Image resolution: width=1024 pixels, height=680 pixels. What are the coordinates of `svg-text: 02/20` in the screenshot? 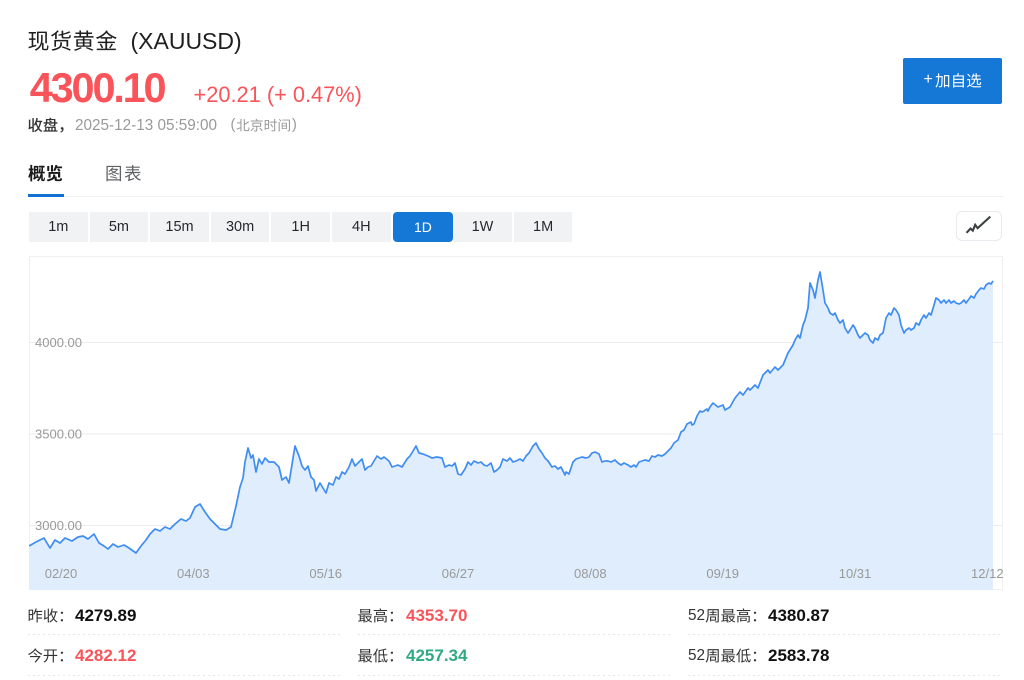 It's located at (61, 573).